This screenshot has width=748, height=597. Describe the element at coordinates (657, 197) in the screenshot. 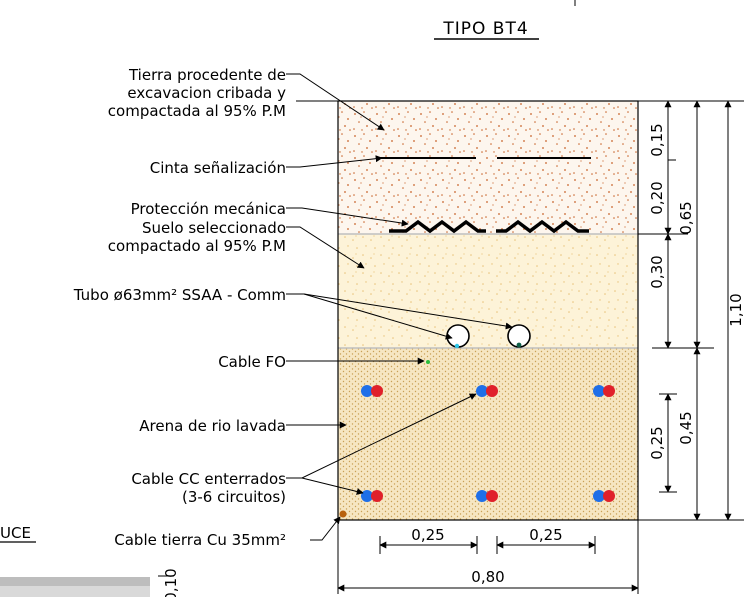

I see `dim-020: 0,20` at that location.